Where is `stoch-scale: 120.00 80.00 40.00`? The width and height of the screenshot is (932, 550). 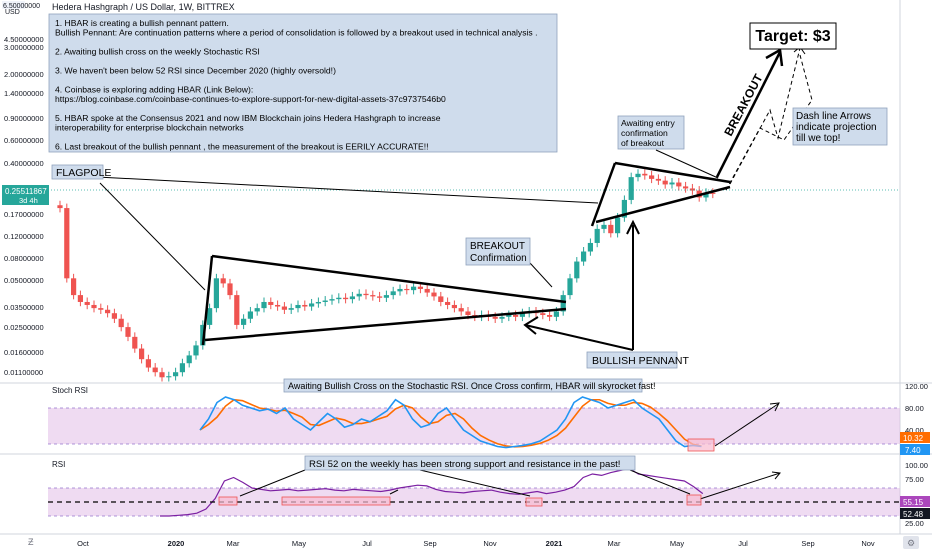
stoch-scale: 120.00 80.00 40.00 is located at coordinates (916, 408).